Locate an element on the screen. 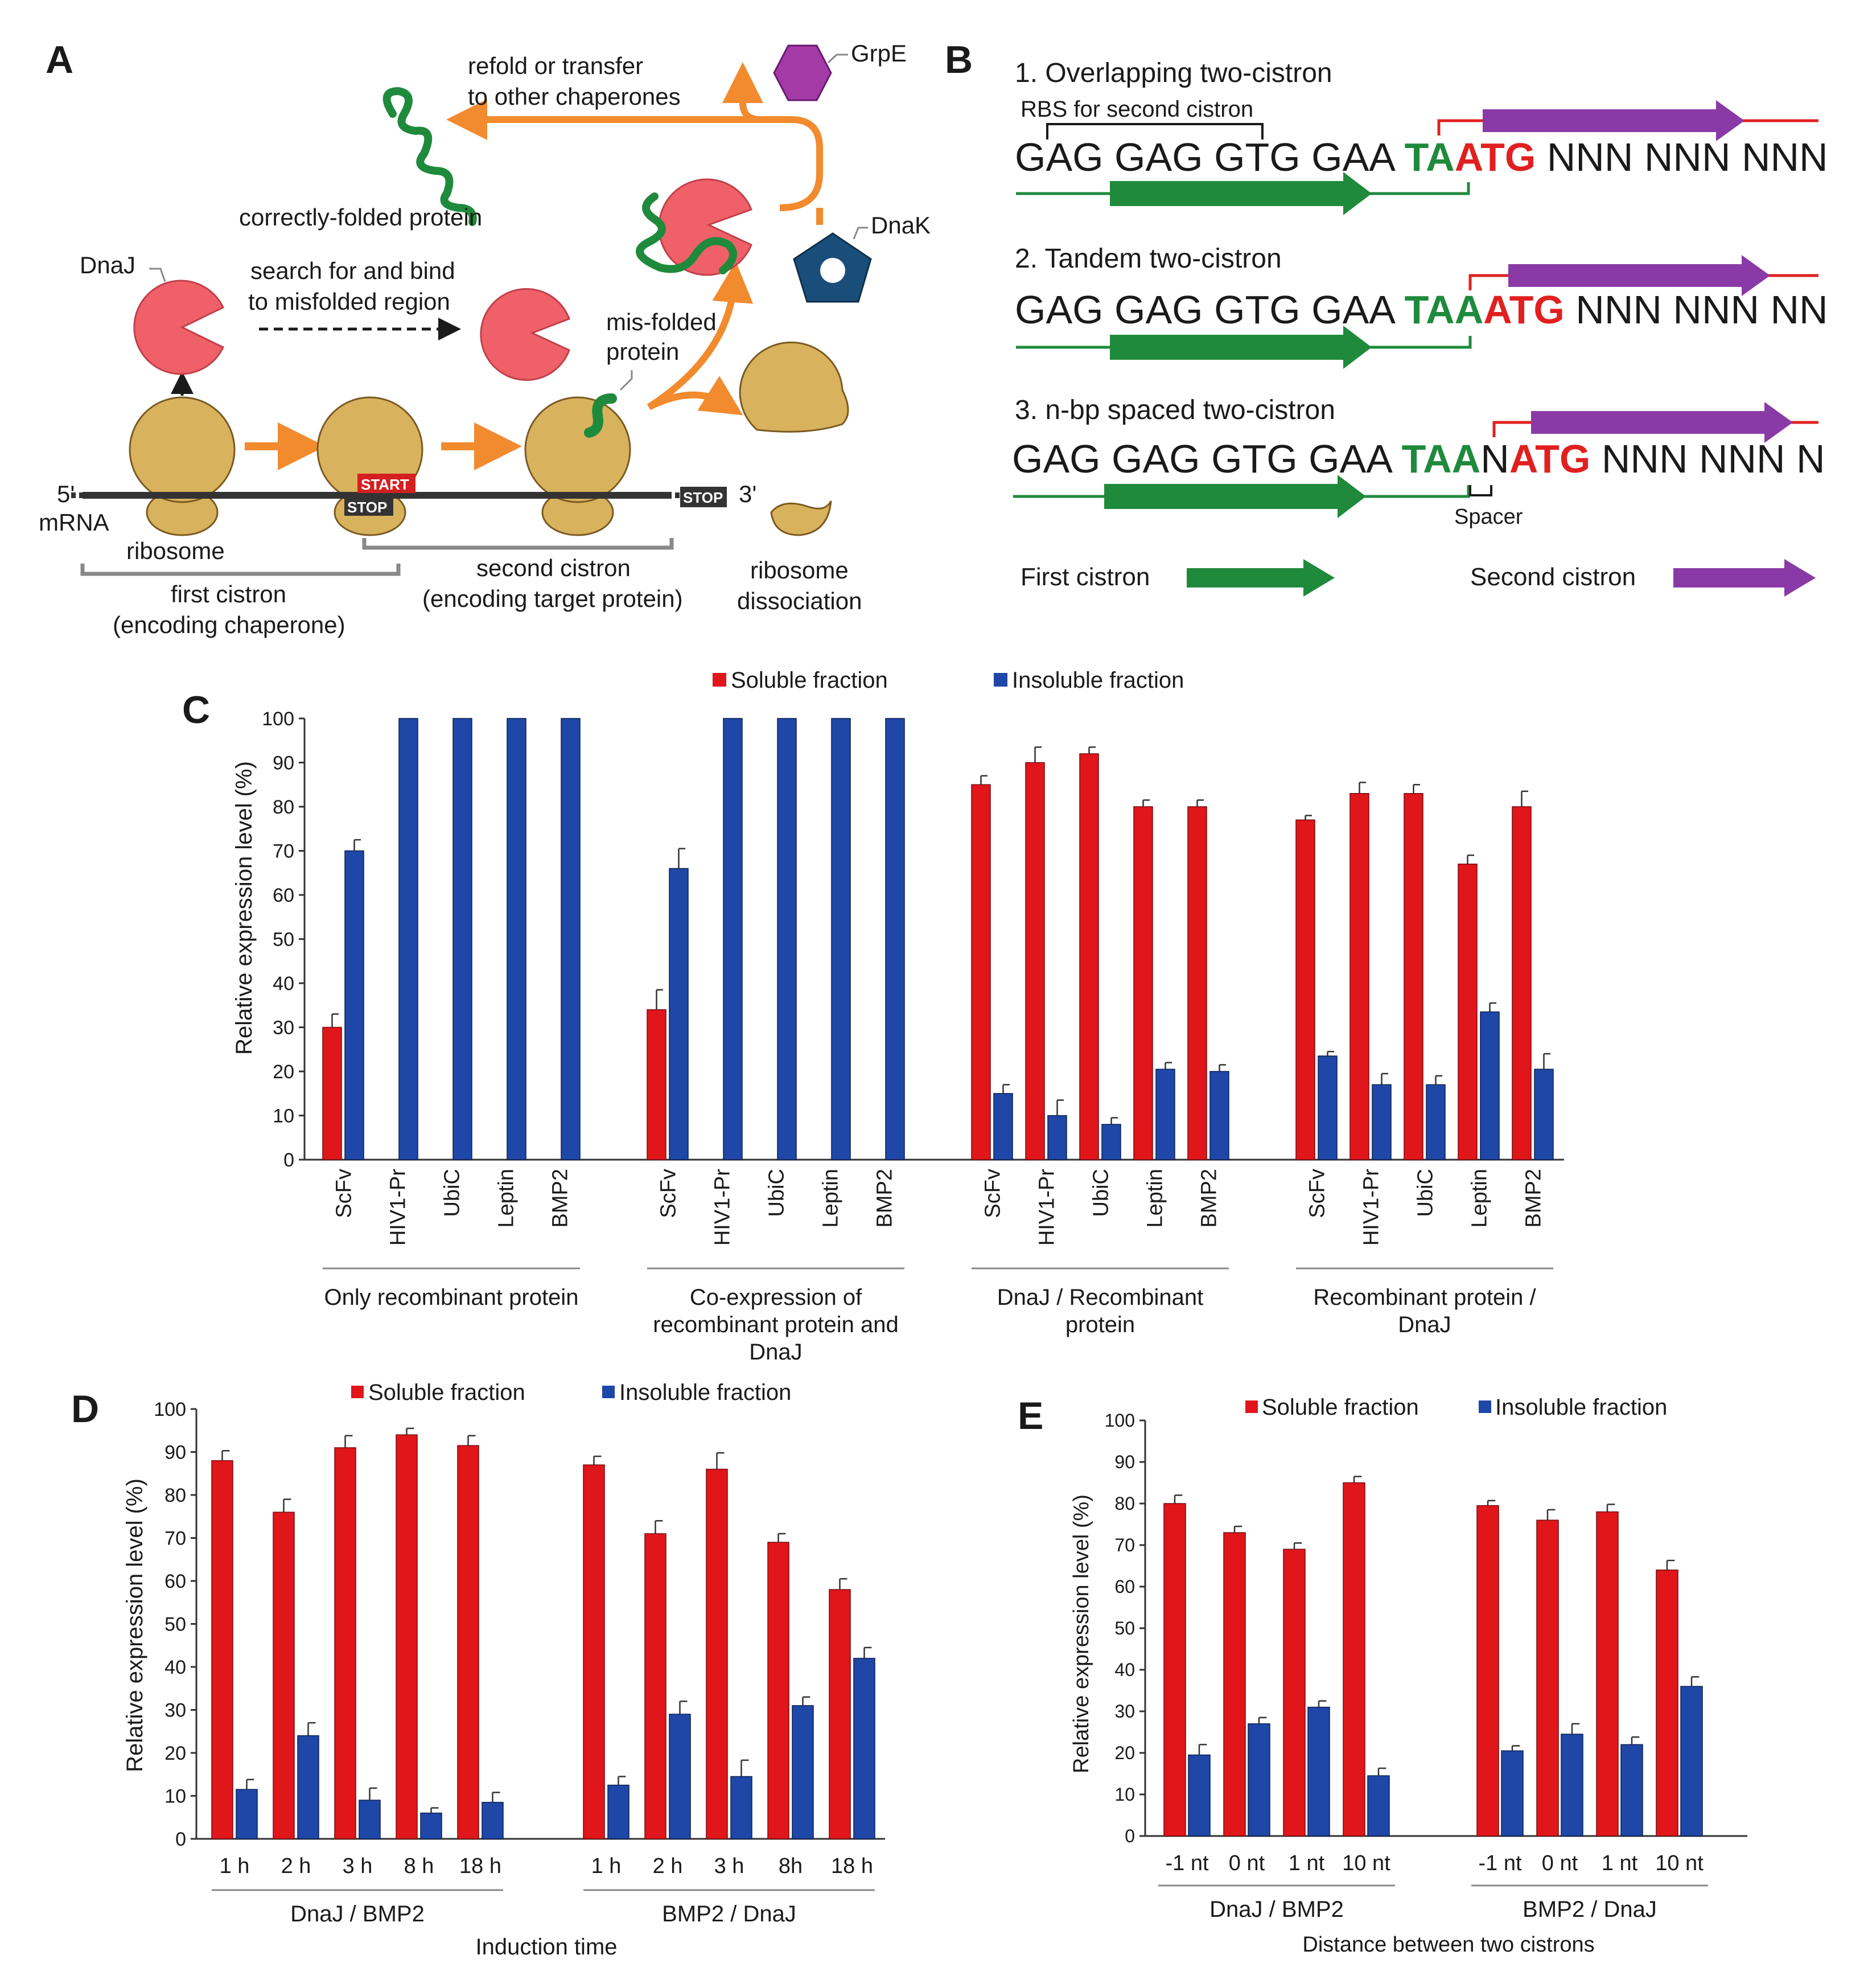 The image size is (1868, 1988). b-second-cistron-legend-arrow is located at coordinates (1744, 578).